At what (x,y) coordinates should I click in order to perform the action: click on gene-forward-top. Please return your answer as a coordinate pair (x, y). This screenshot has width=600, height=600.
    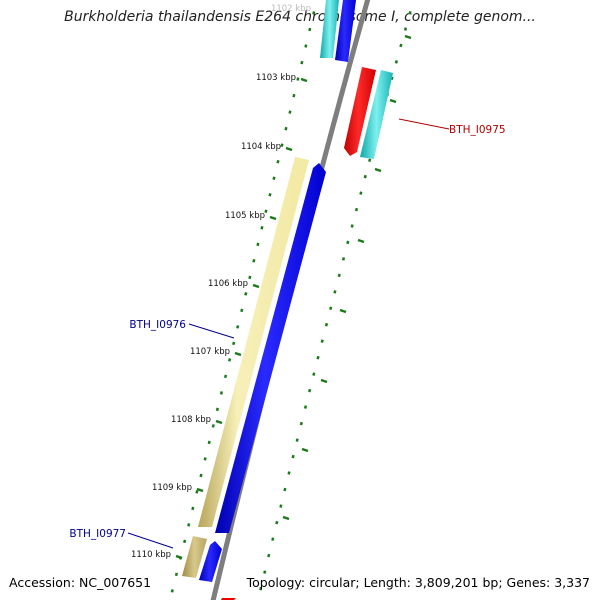
    Looking at the image, I should click on (329, 29).